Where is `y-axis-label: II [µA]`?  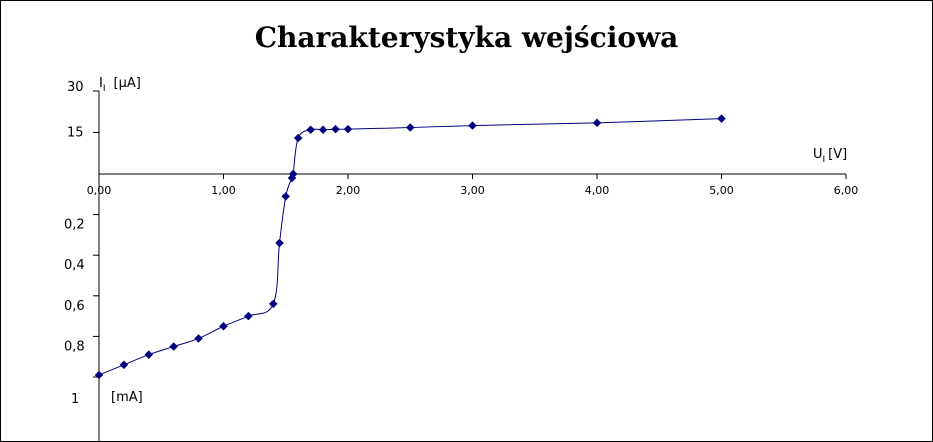
y-axis-label: II [µA] is located at coordinates (120, 85).